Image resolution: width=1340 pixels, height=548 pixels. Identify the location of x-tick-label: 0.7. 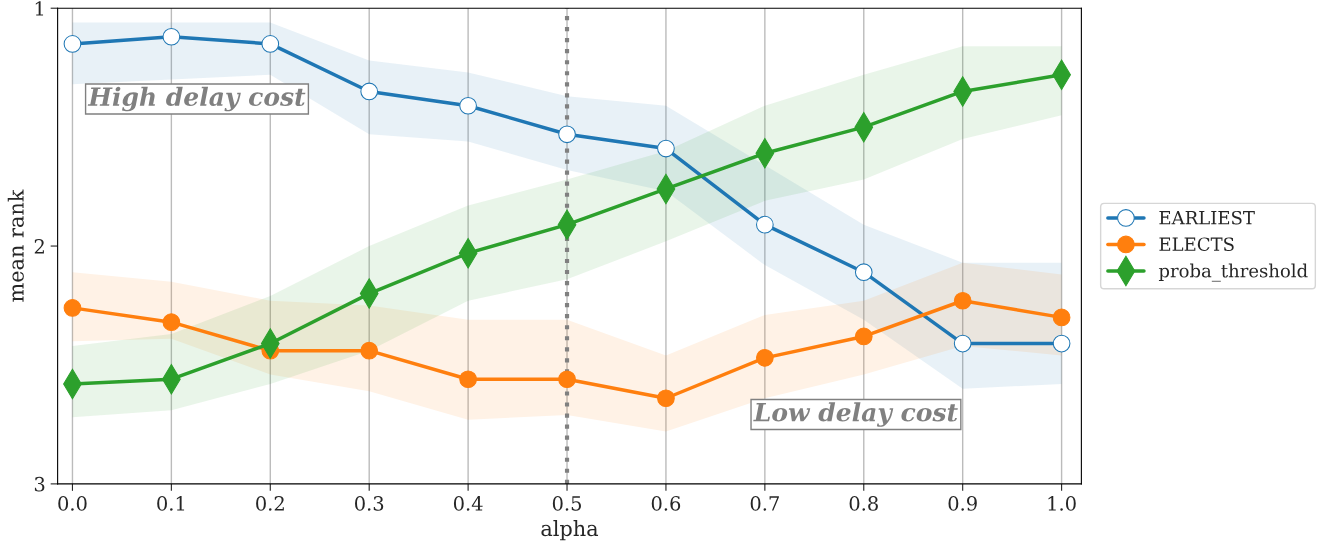
(764, 503).